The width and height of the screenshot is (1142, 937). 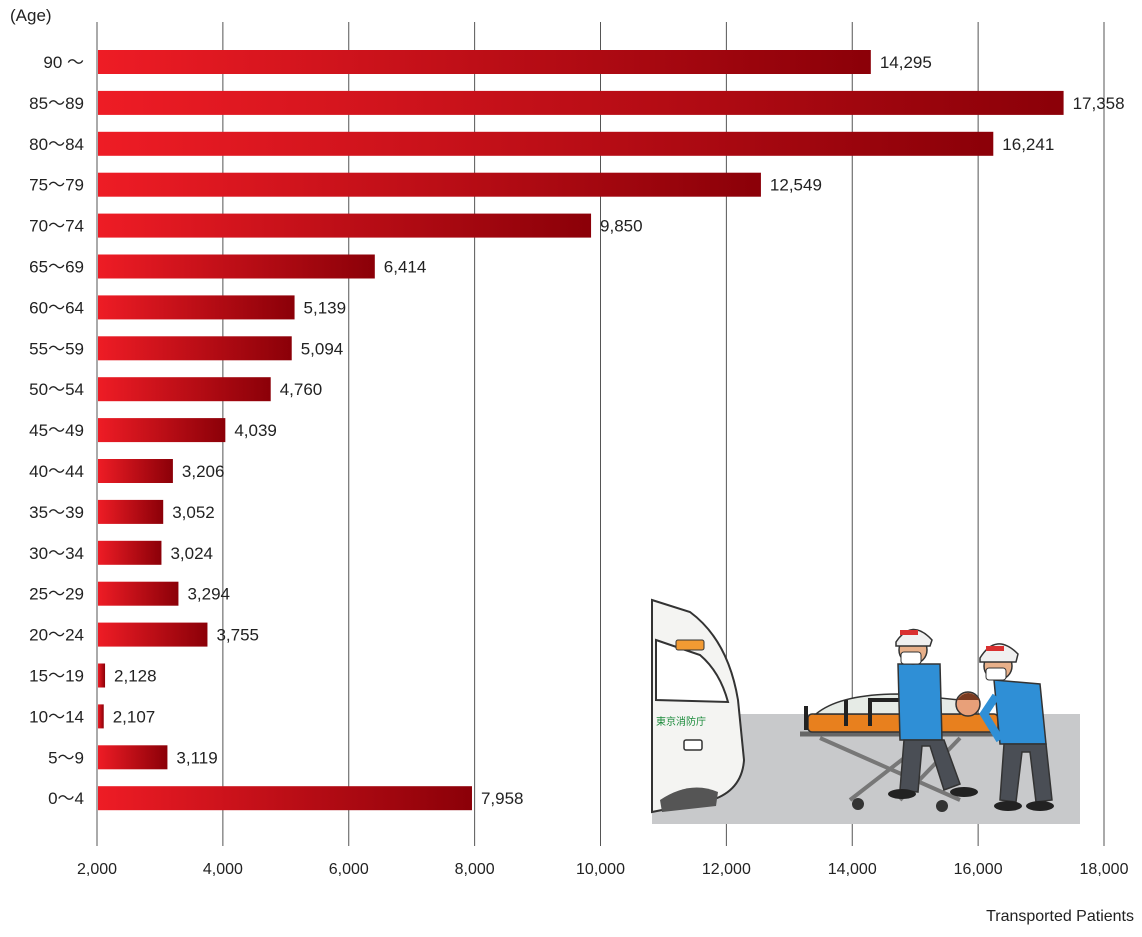 I want to click on y-tick-label: 90 ～, so click(x=63, y=62).